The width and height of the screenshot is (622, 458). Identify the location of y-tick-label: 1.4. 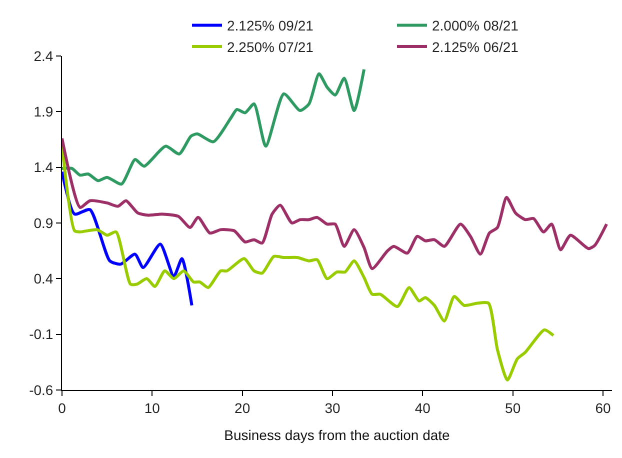
(44, 167).